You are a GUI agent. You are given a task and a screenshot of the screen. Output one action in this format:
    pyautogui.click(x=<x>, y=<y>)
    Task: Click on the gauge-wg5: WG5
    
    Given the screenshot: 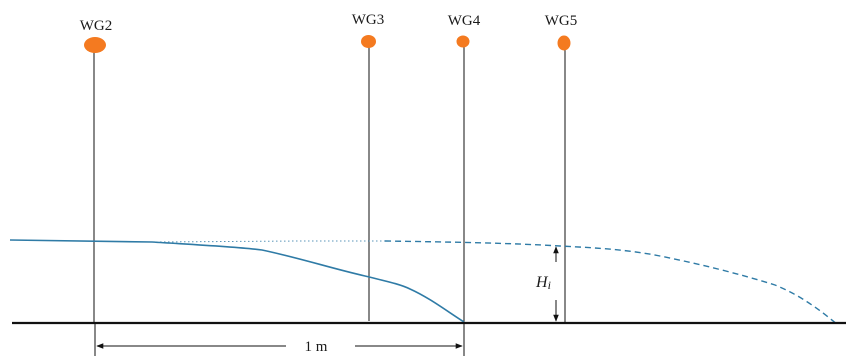 What is the action you would take?
    pyautogui.click(x=561, y=168)
    